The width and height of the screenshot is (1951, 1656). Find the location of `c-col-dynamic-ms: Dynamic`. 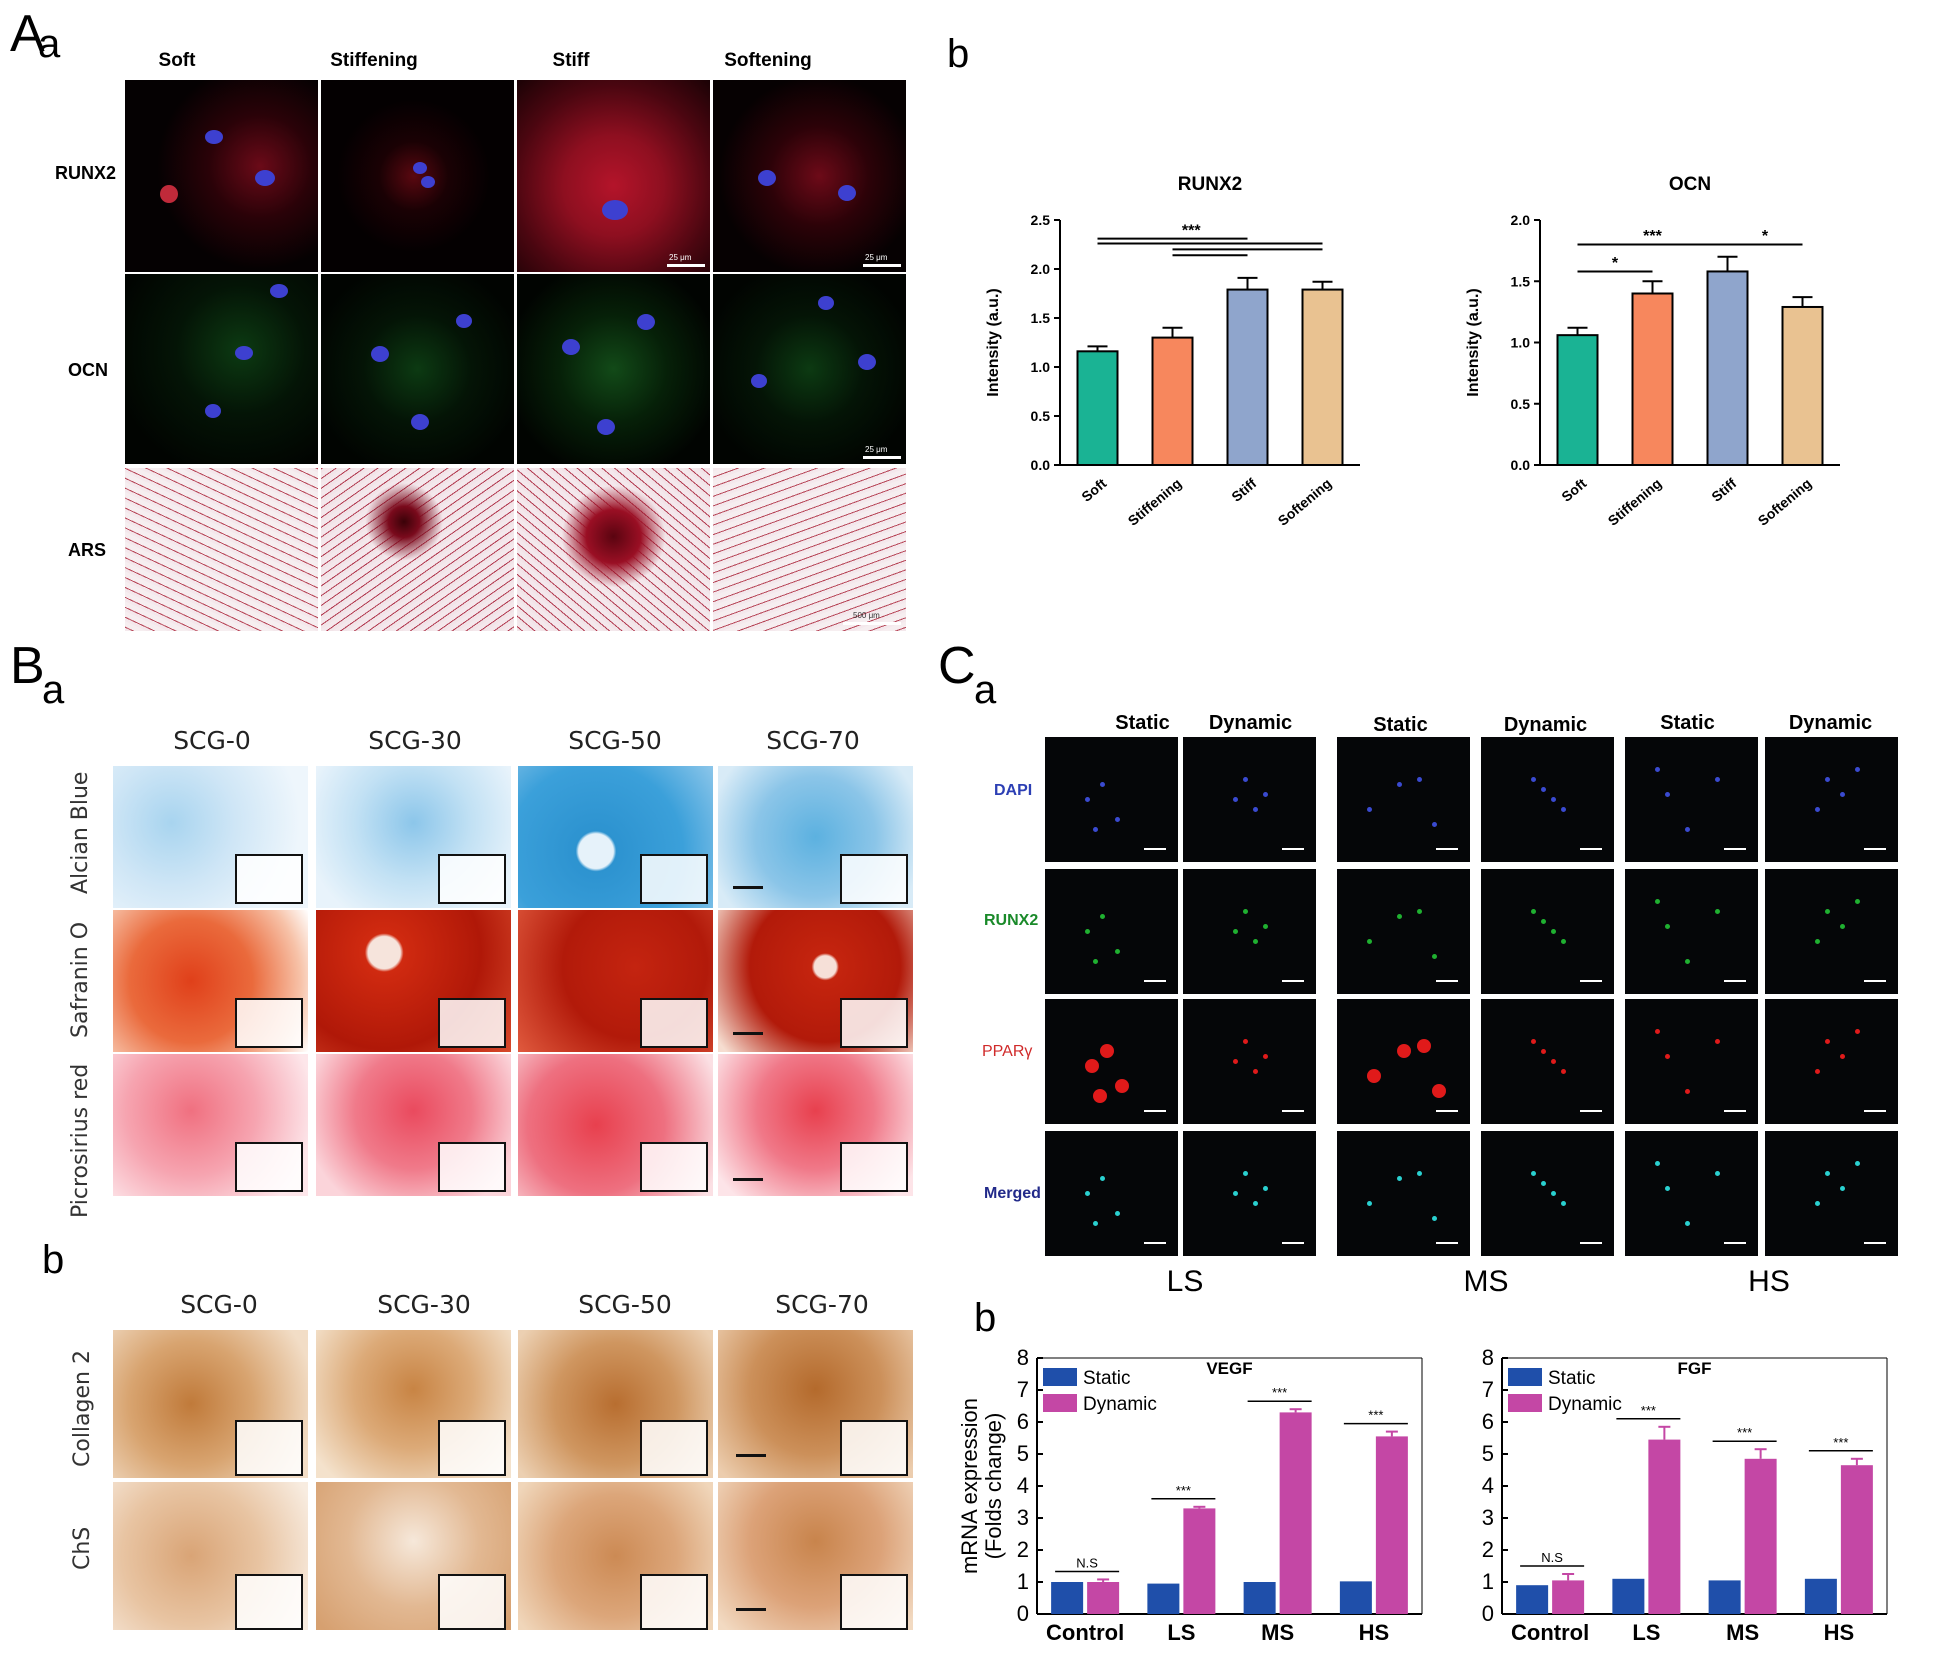

c-col-dynamic-ms: Dynamic is located at coordinates (1545, 725).